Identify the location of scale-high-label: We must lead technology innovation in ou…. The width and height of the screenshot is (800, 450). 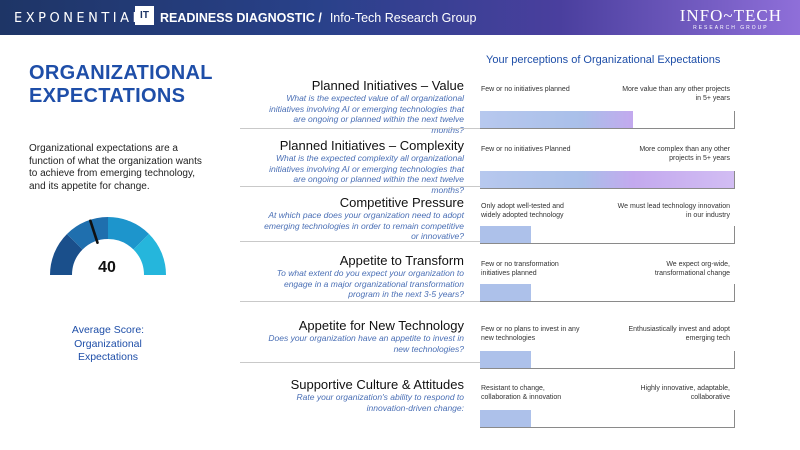
(673, 211).